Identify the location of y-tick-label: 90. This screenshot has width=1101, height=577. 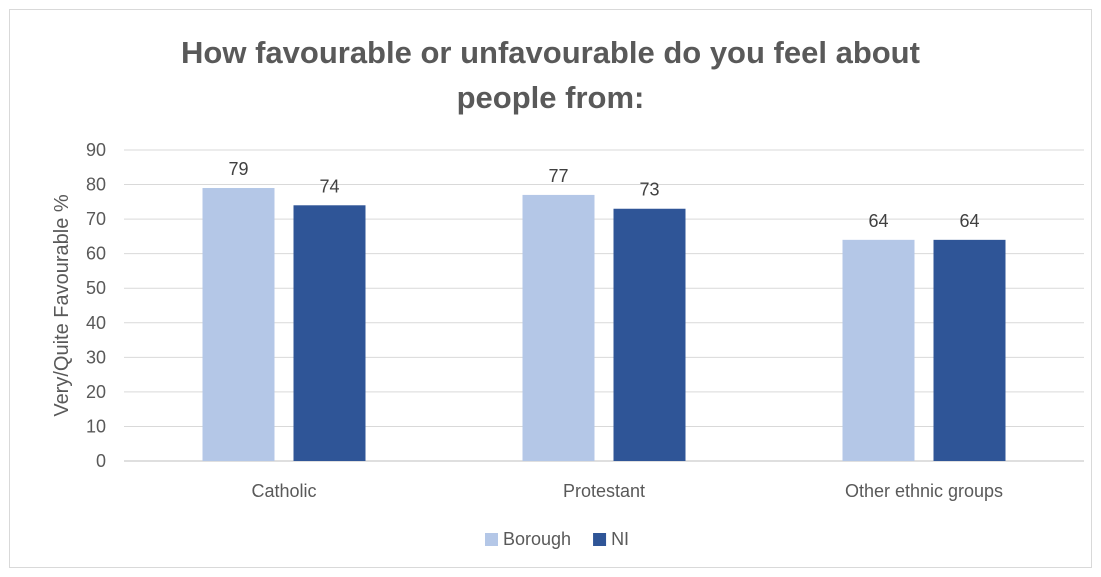
(96, 150).